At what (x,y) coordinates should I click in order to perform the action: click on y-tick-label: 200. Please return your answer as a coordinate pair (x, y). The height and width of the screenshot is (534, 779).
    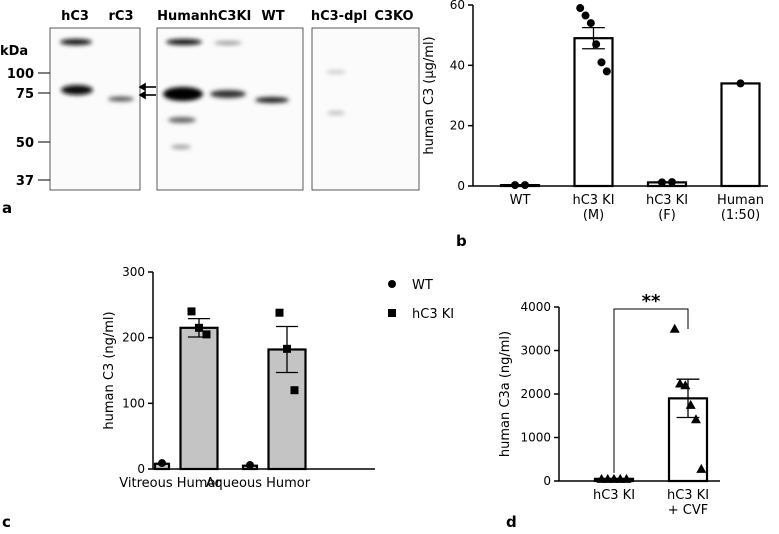
    Looking at the image, I should click on (133, 338).